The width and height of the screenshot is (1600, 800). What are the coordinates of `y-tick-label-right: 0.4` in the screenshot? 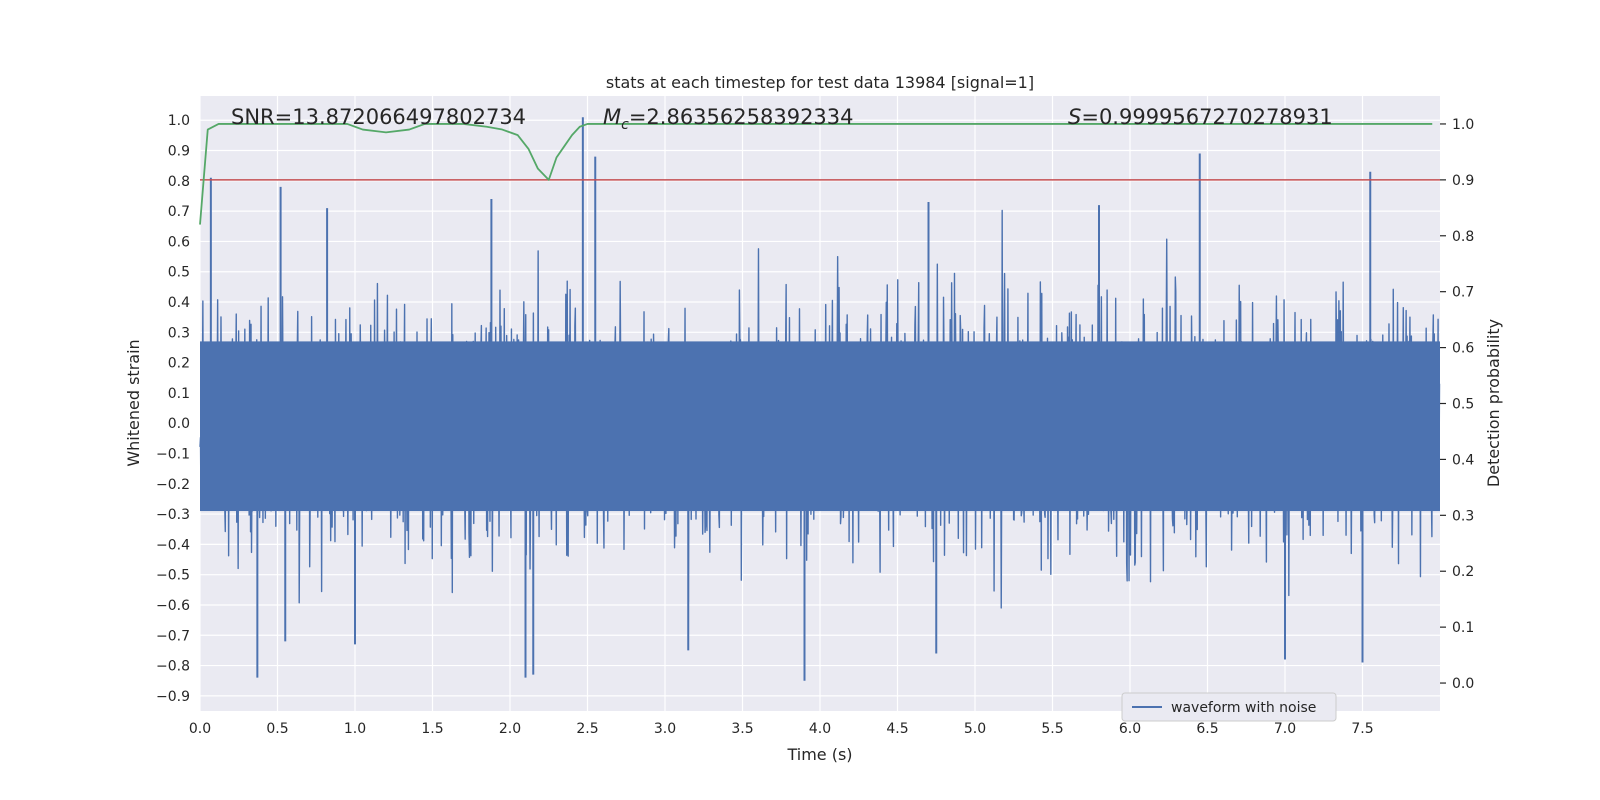 It's located at (1463, 460).